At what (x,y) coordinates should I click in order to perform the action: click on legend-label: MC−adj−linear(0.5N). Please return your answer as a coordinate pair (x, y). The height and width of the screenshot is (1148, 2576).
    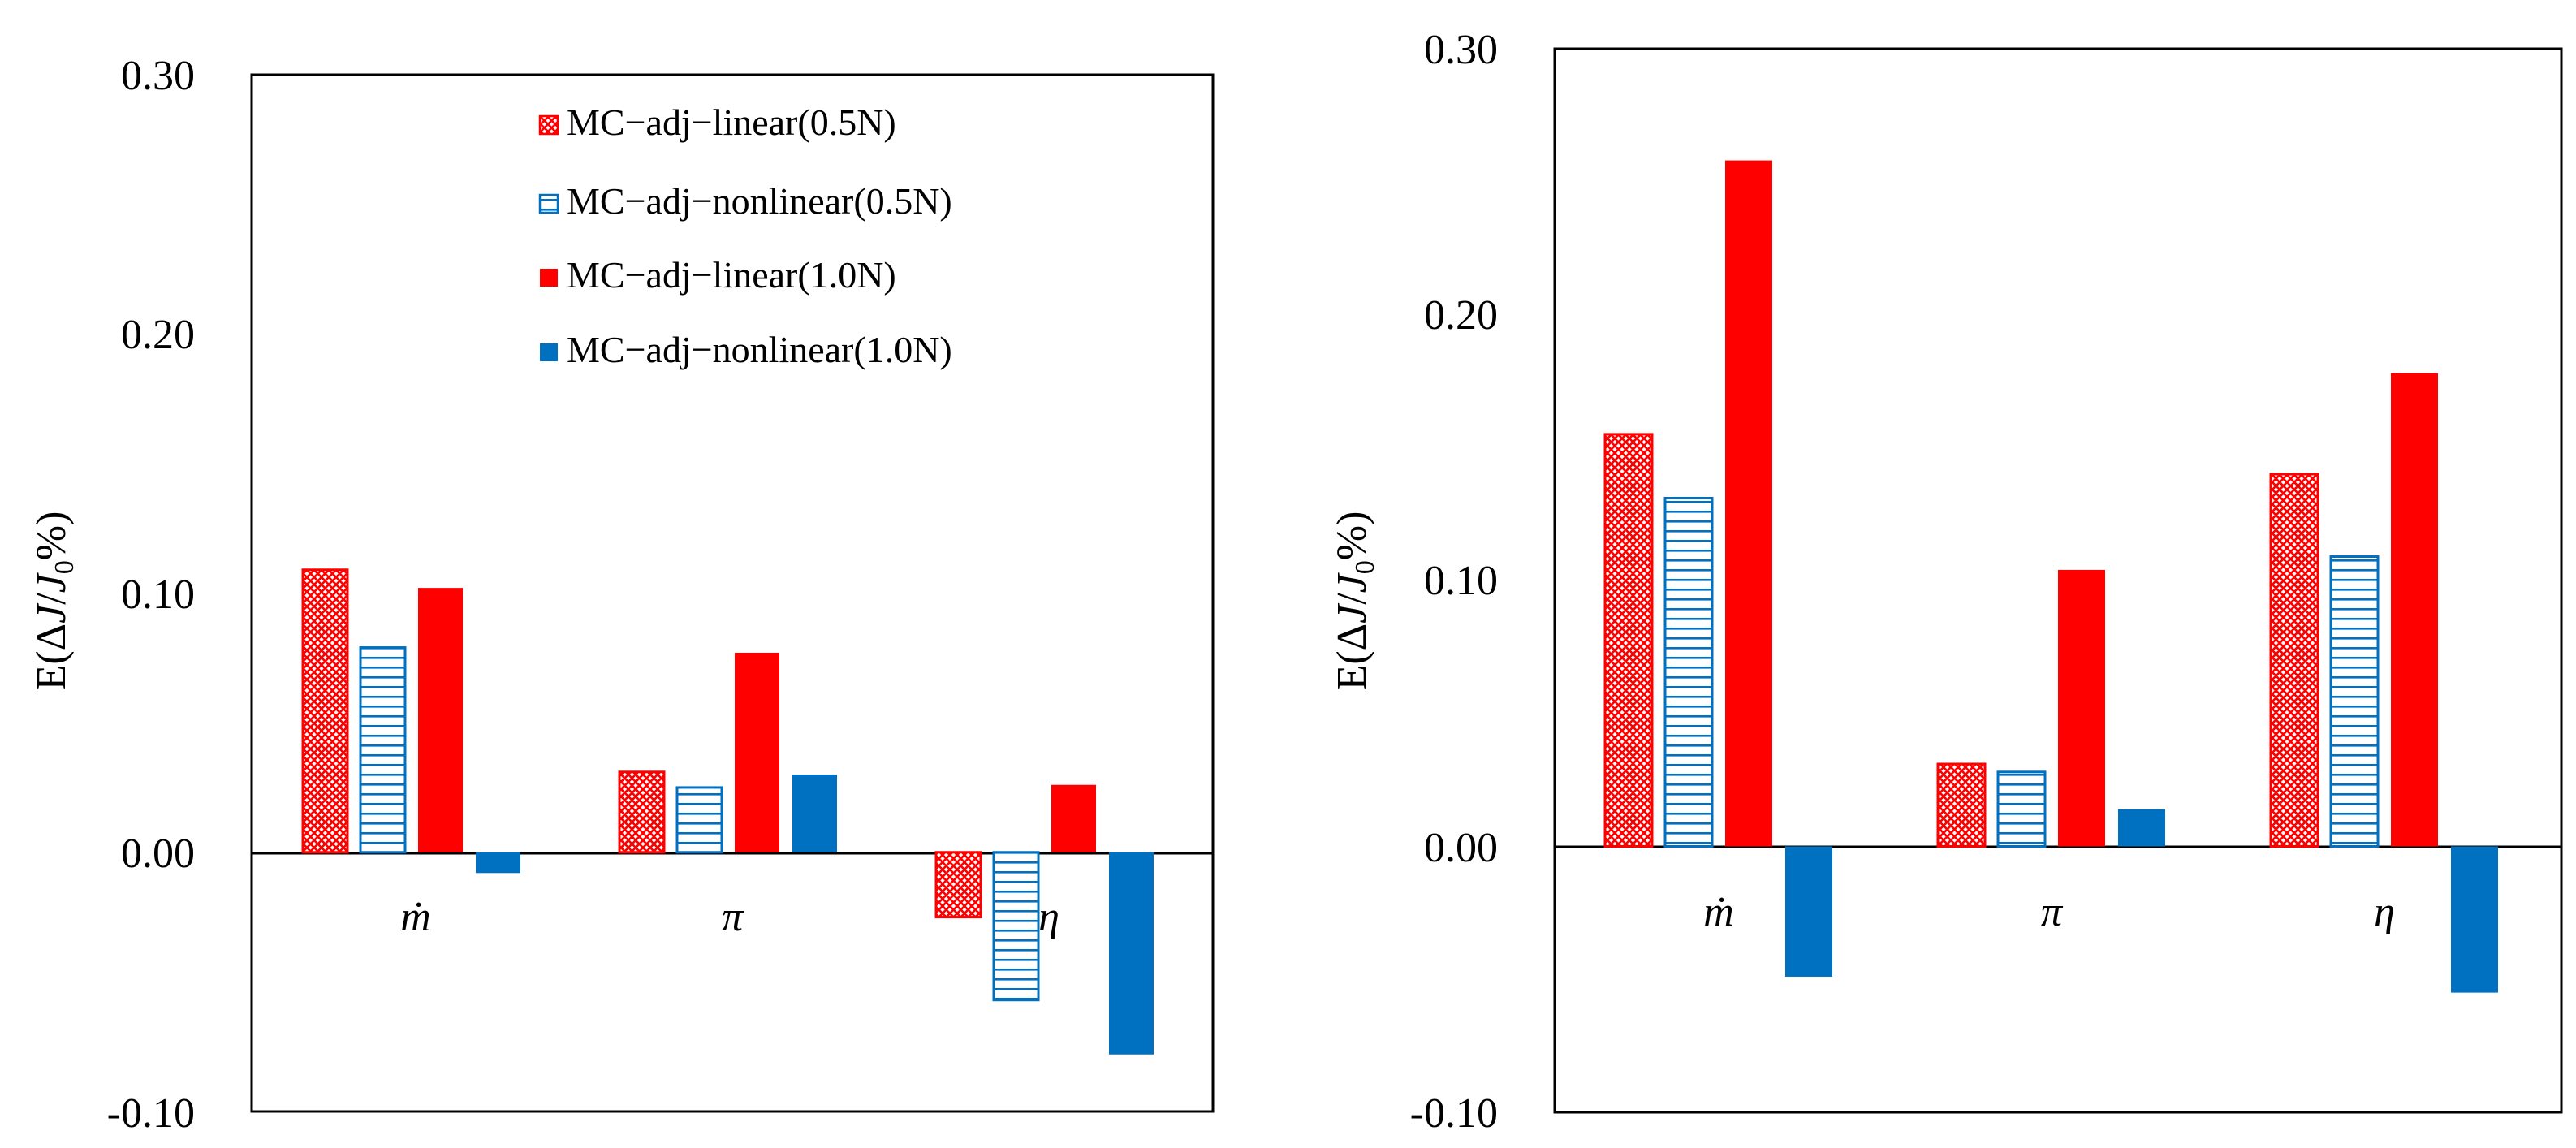
    Looking at the image, I should click on (731, 122).